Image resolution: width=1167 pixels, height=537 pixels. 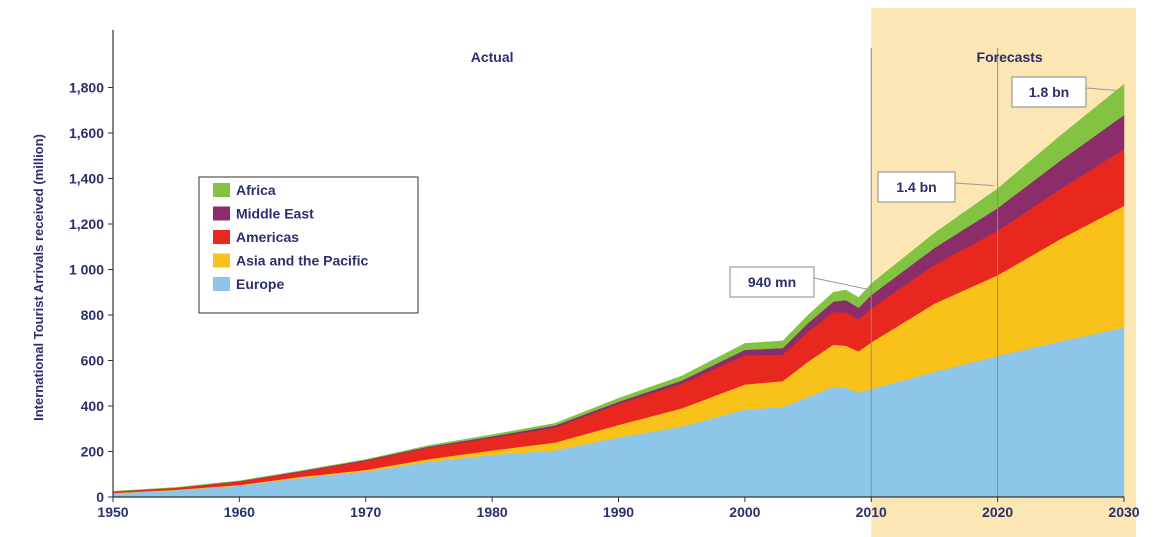 What do you see at coordinates (86, 133) in the screenshot?
I see `y-tick-label: 1,600` at bounding box center [86, 133].